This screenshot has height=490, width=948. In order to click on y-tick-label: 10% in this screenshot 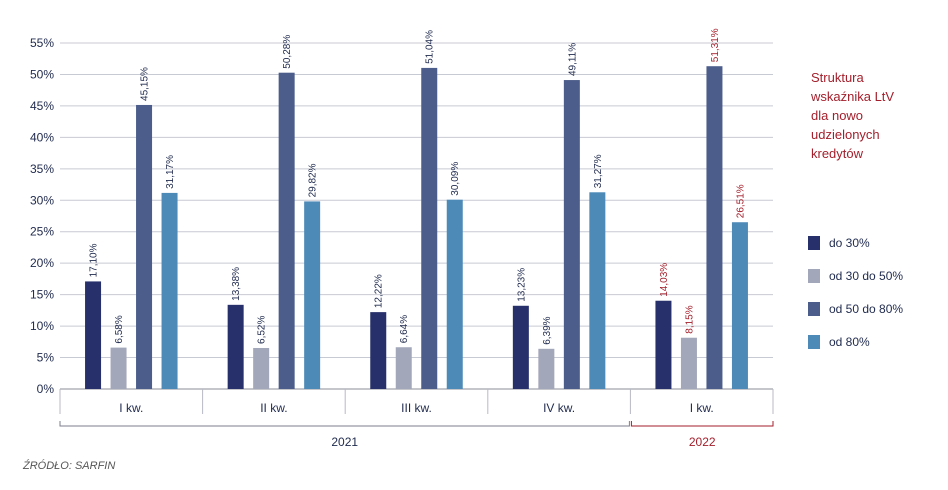, I will do `click(42, 326)`.